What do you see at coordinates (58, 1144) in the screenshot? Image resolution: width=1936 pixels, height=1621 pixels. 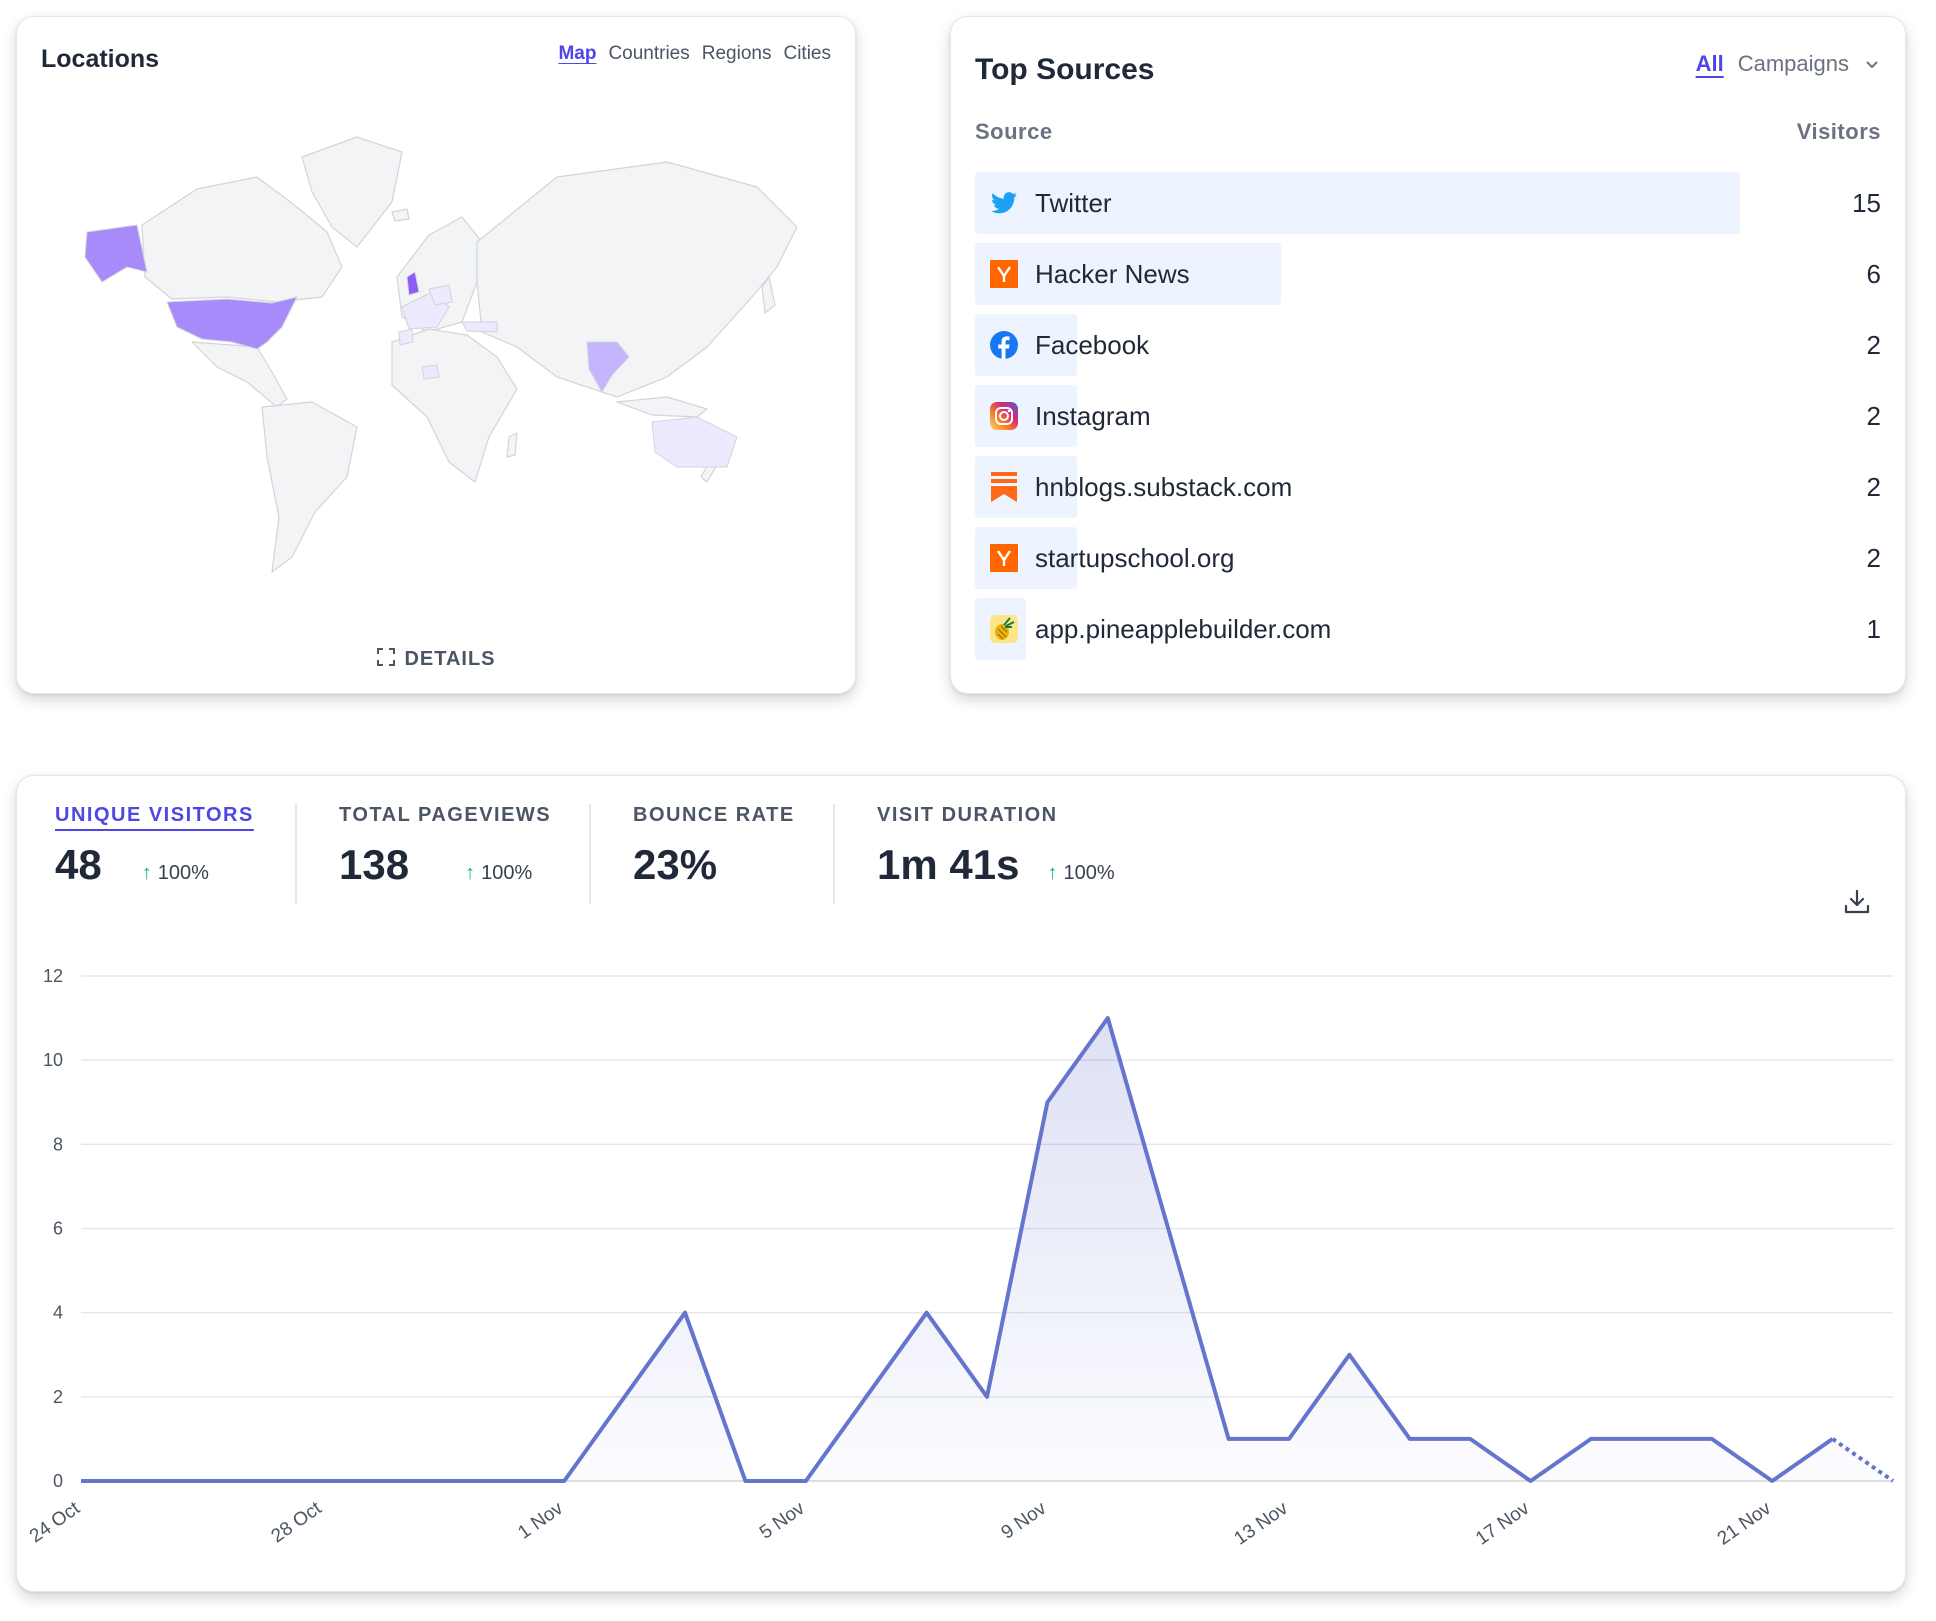 I see `y-tick-label: 8` at bounding box center [58, 1144].